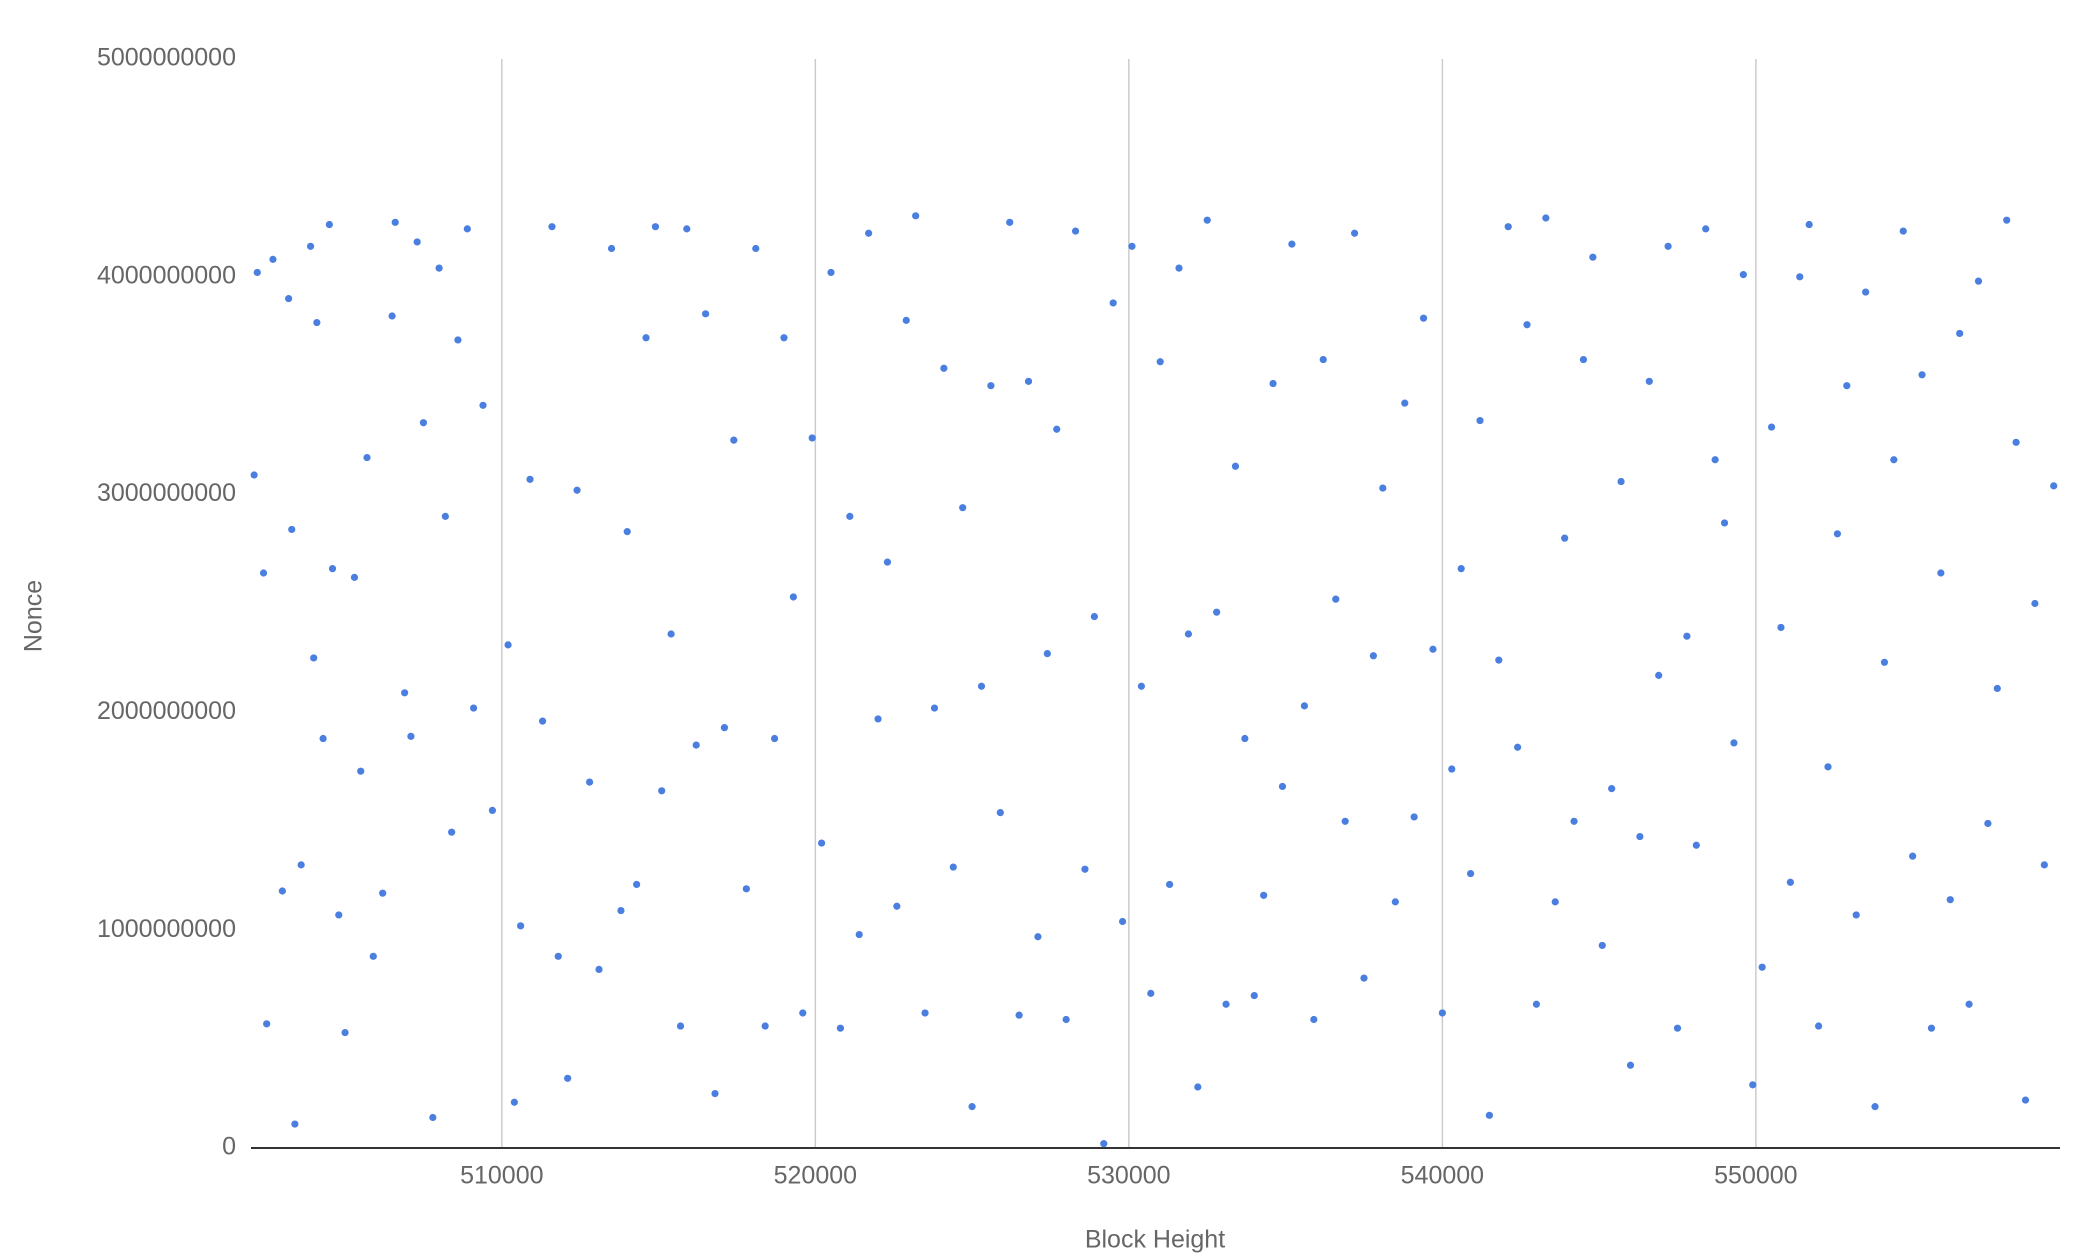  Describe the element at coordinates (501, 1176) in the screenshot. I see `x-tick-label: 510000` at that location.